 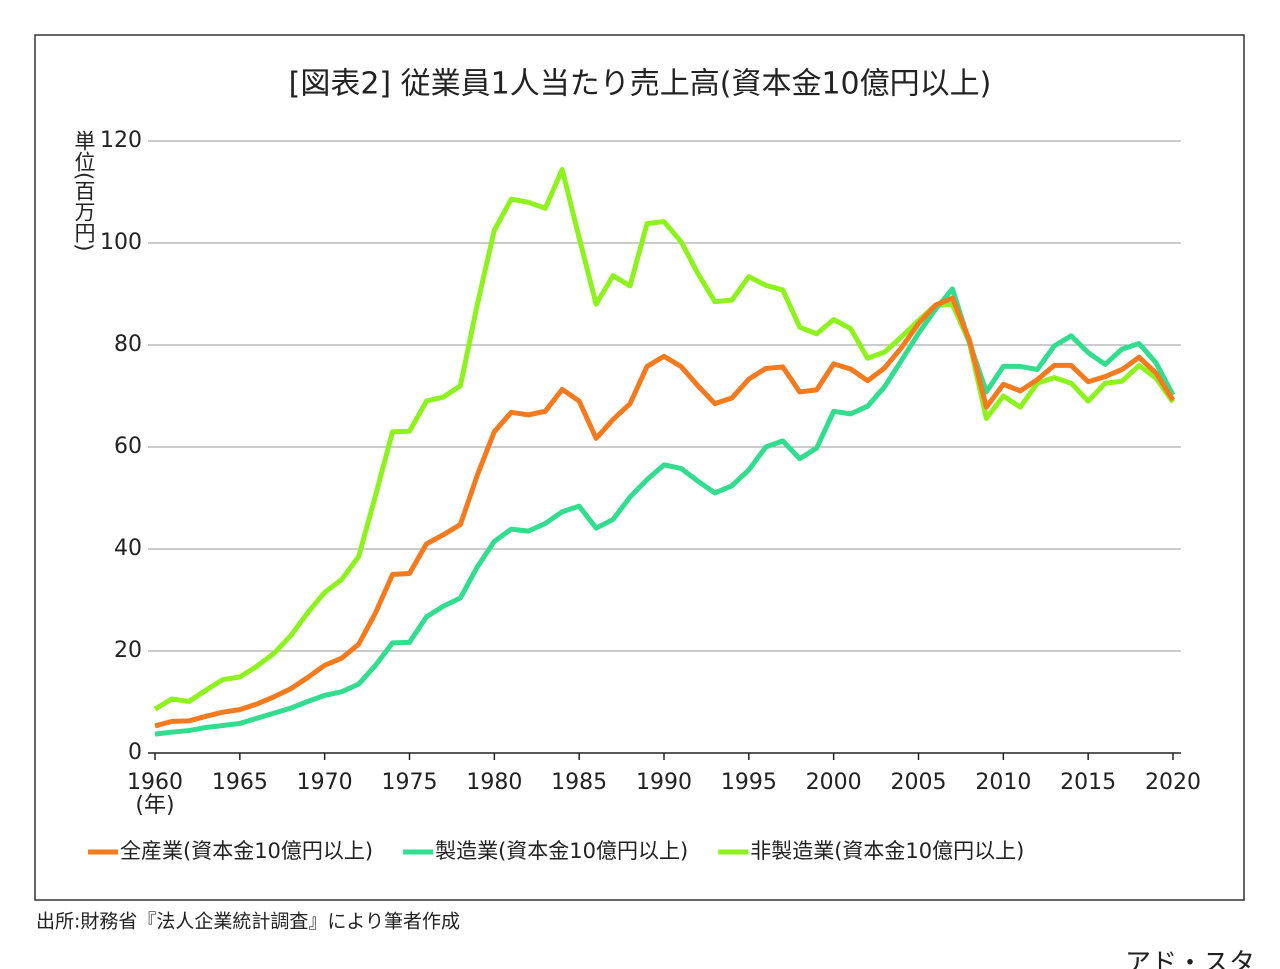 What do you see at coordinates (240, 782) in the screenshot?
I see `x-tick-label: 1965` at bounding box center [240, 782].